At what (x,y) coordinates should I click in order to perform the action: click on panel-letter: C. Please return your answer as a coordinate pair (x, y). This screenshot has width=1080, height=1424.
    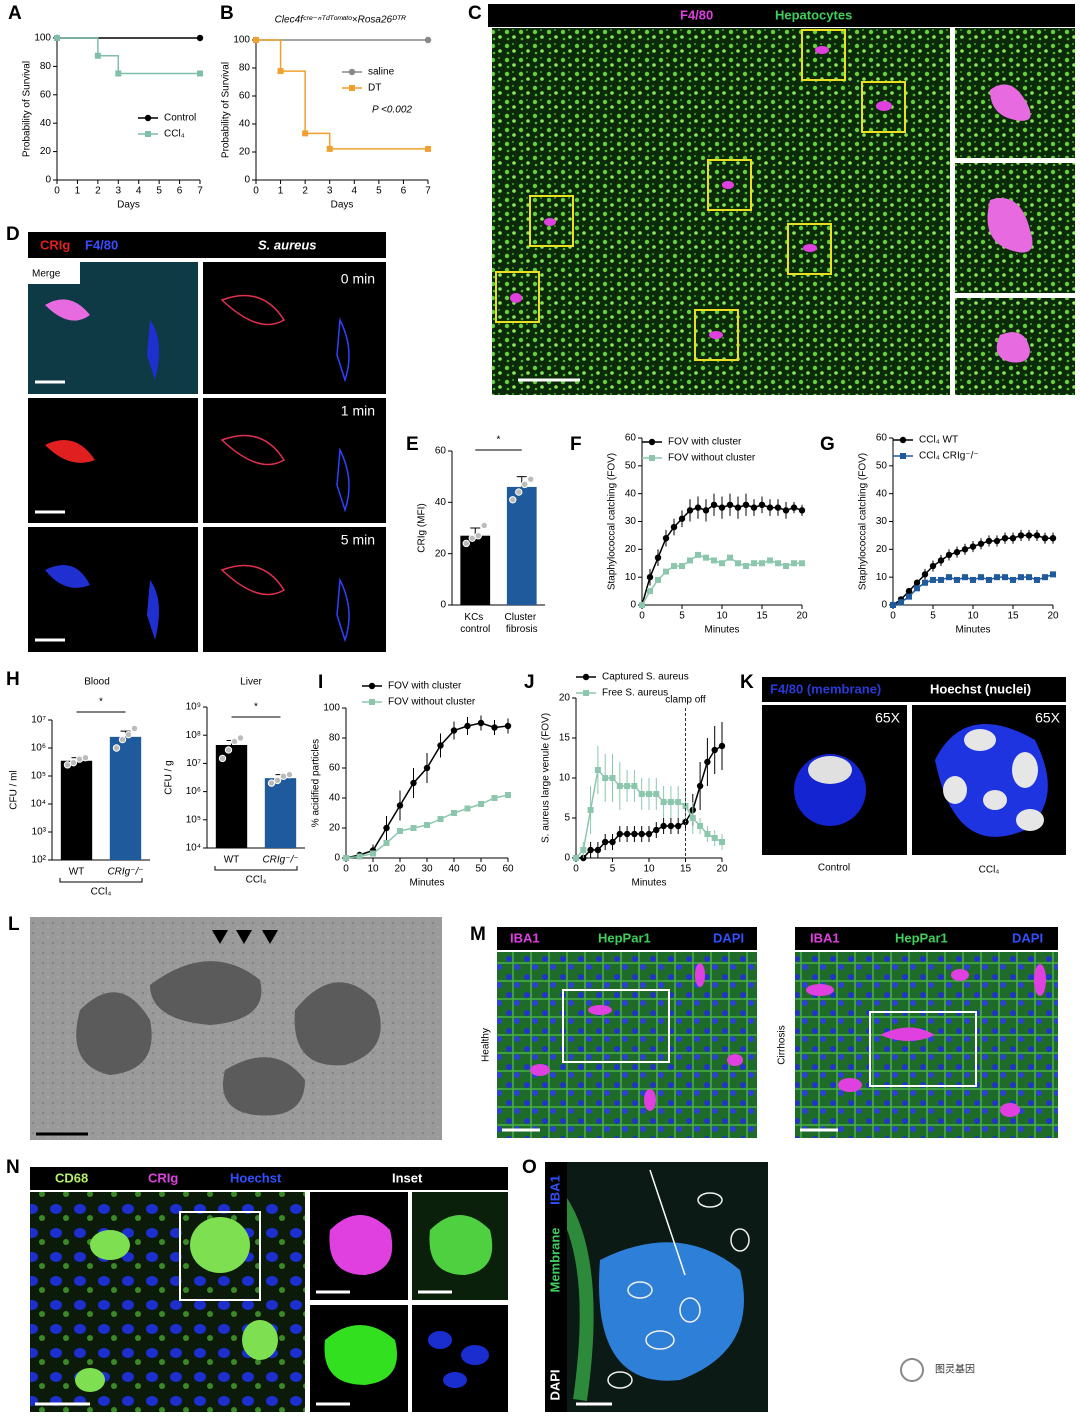
    Looking at the image, I should click on (475, 13).